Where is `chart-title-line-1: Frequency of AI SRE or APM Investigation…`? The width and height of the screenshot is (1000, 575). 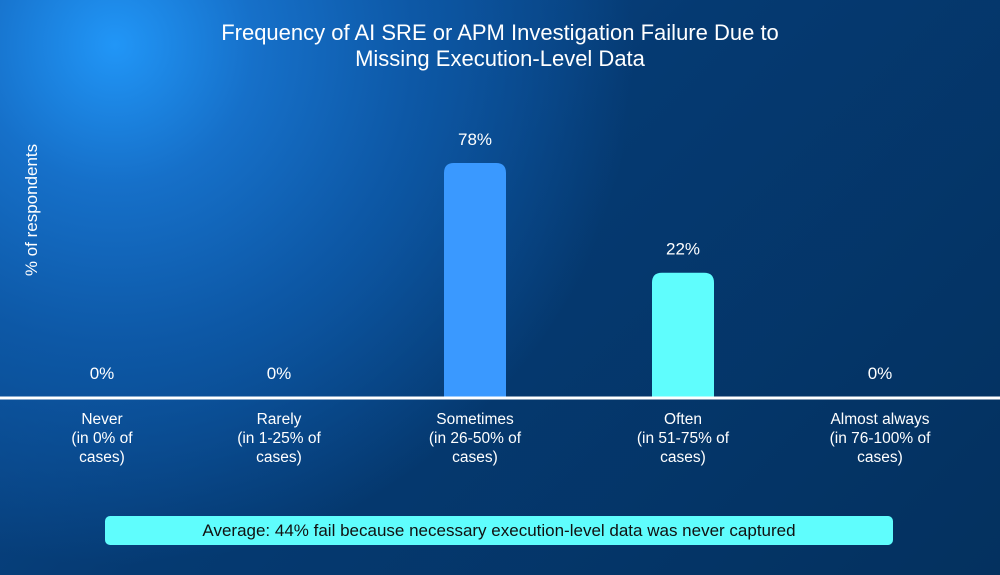 chart-title-line-1: Frequency of AI SRE or APM Investigation… is located at coordinates (500, 32).